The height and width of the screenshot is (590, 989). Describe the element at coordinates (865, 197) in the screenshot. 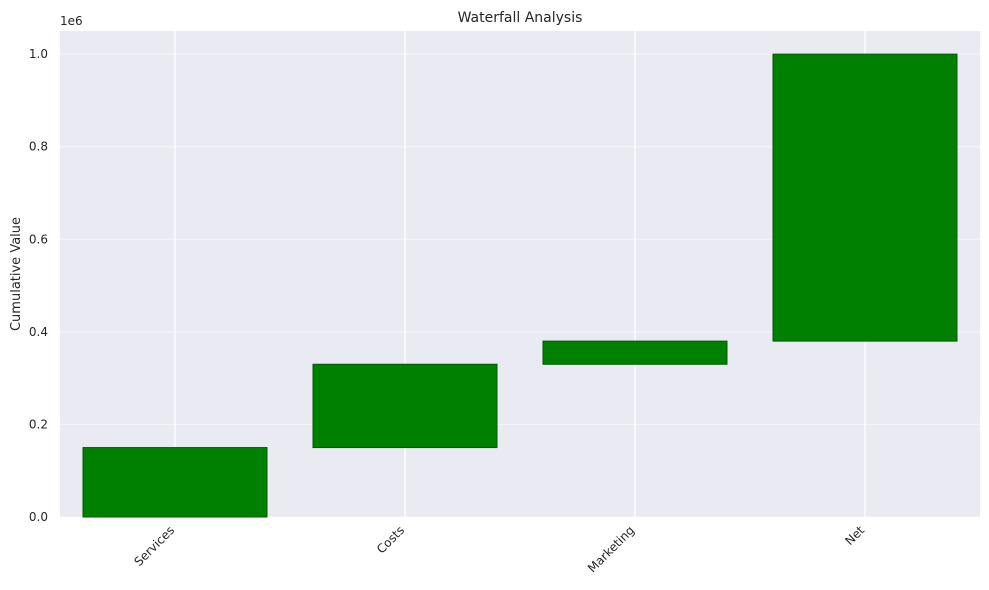

I see `bar-net` at that location.